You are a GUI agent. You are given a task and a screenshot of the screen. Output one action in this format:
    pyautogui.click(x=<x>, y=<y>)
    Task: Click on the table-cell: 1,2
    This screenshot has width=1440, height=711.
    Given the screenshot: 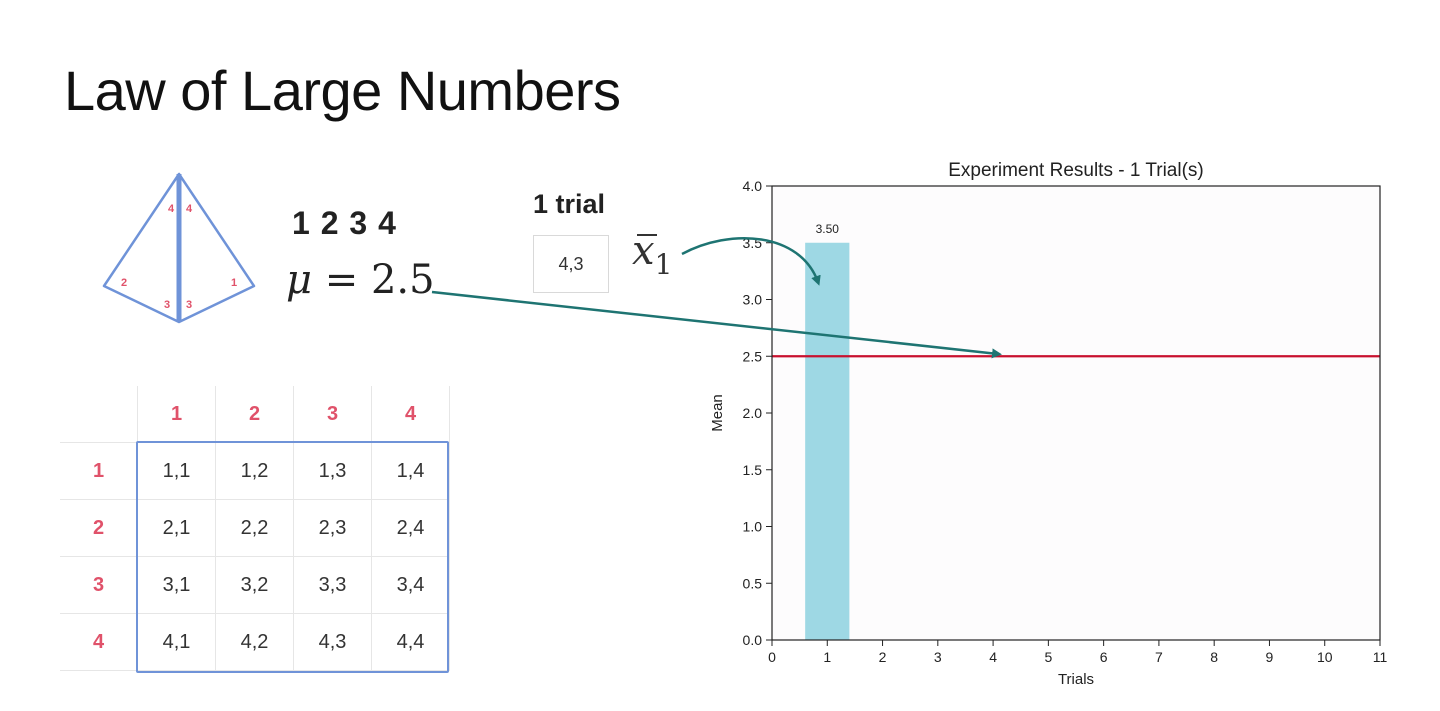 What is the action you would take?
    pyautogui.click(x=254, y=471)
    